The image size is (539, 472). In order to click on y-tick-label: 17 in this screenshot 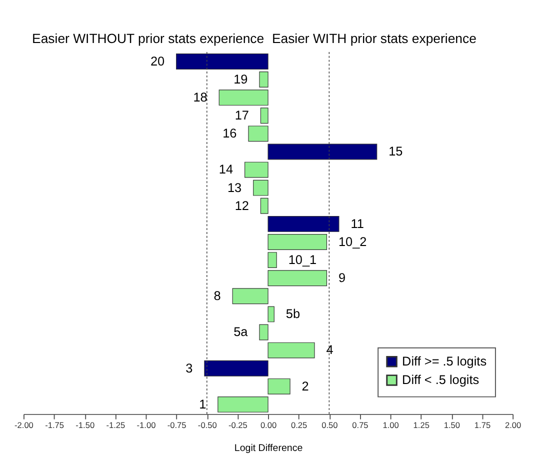, I will do `click(241, 115)`.